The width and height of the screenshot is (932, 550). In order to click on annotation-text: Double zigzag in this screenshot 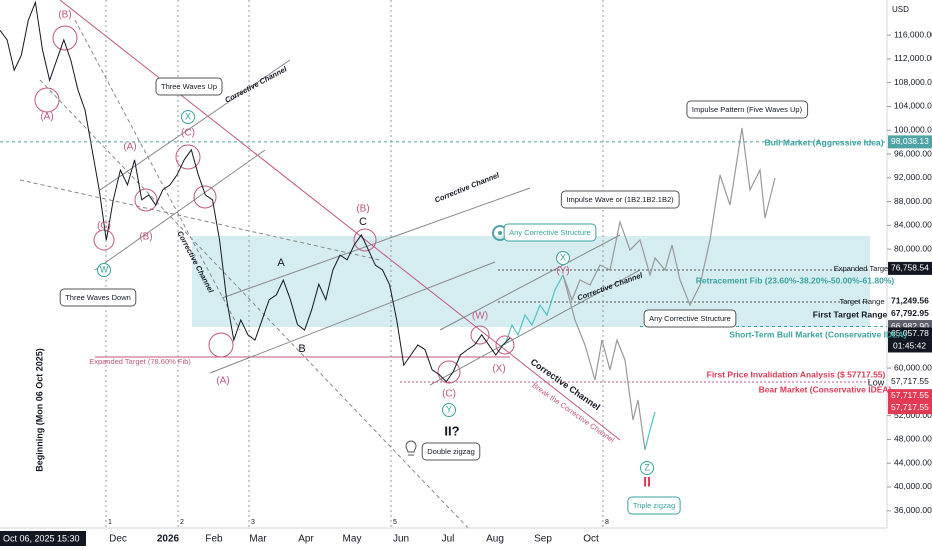, I will do `click(451, 451)`.